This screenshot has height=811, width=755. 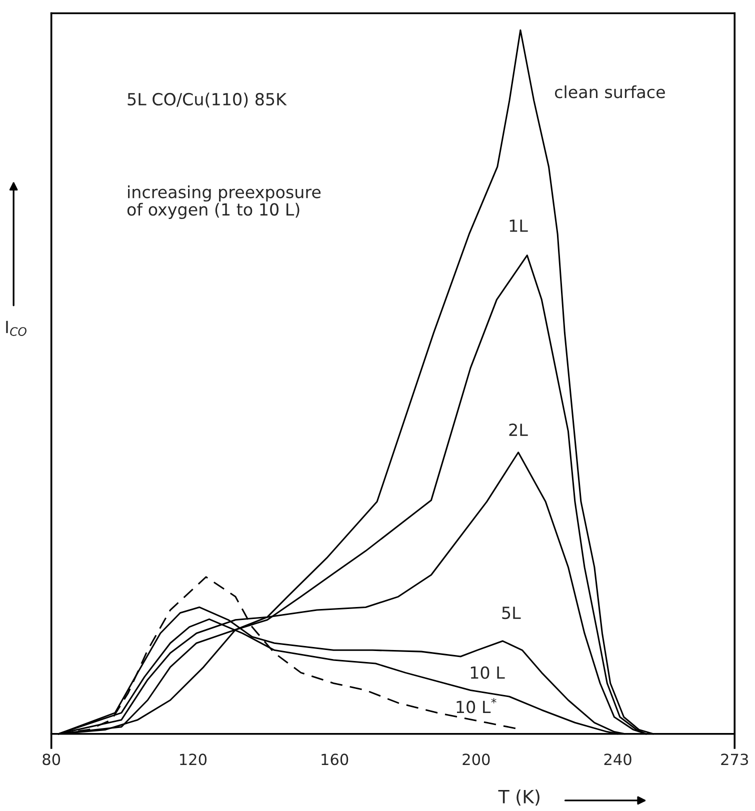 What do you see at coordinates (16, 328) in the screenshot?
I see `y-axis-title: I$_{CO}$` at bounding box center [16, 328].